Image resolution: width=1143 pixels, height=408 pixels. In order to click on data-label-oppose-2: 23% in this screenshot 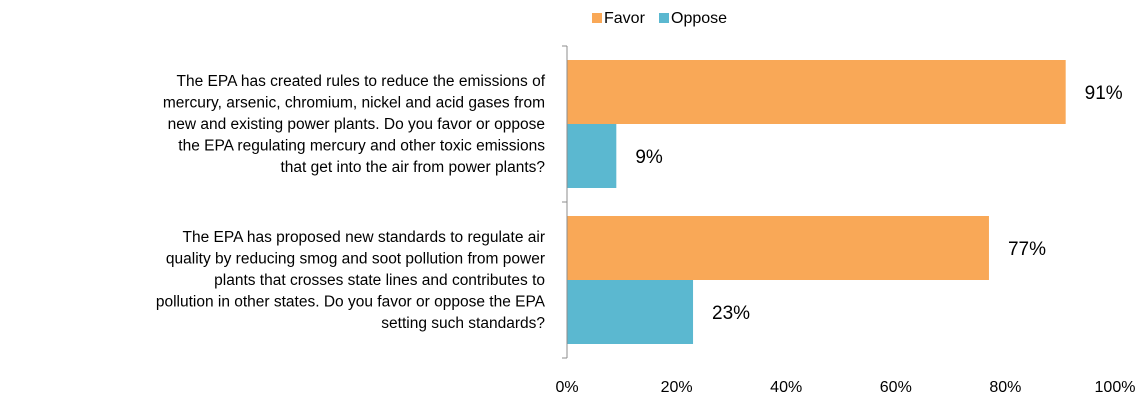, I will do `click(731, 313)`.